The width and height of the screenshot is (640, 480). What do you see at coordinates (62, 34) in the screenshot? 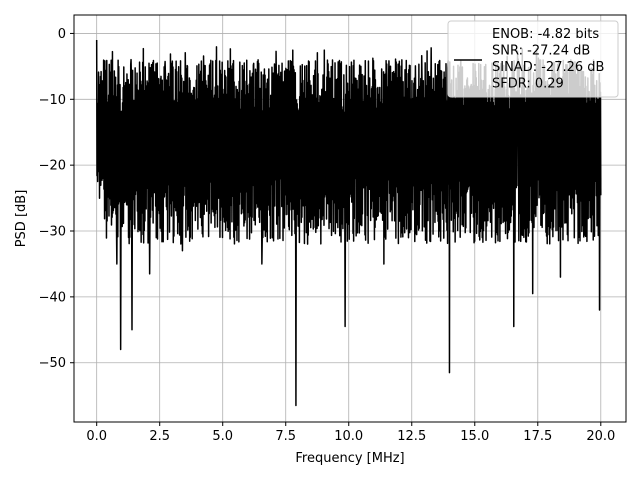
I see `y-tick-label: 0` at bounding box center [62, 34].